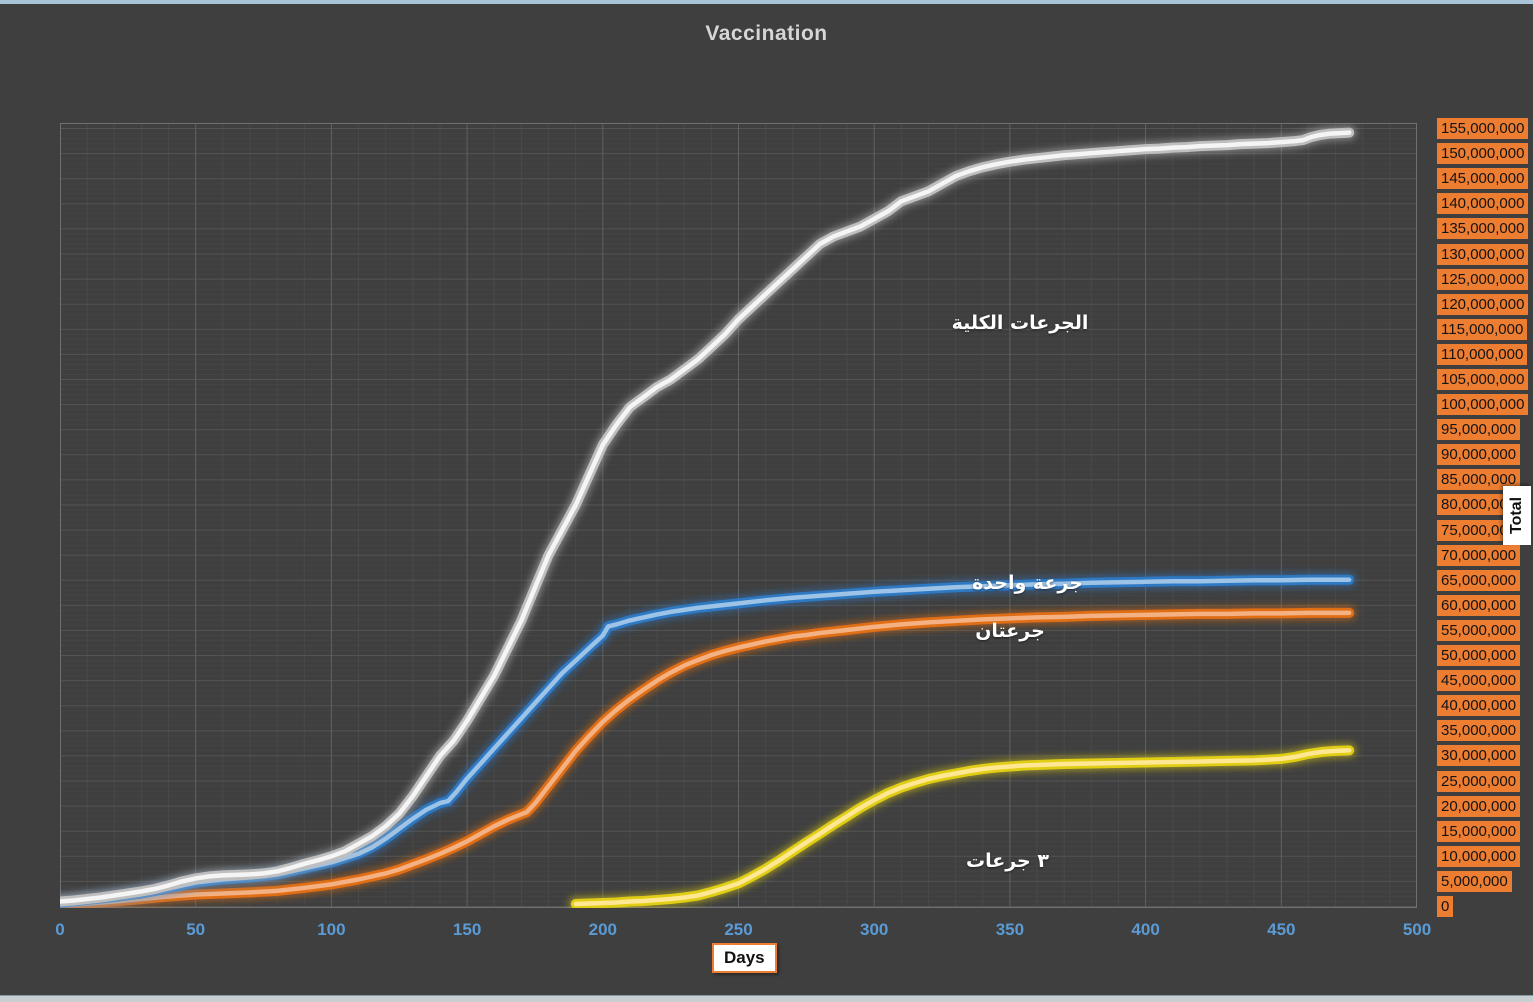 The width and height of the screenshot is (1533, 1002). I want to click on y-tick-label: 30,000,000, so click(1479, 756).